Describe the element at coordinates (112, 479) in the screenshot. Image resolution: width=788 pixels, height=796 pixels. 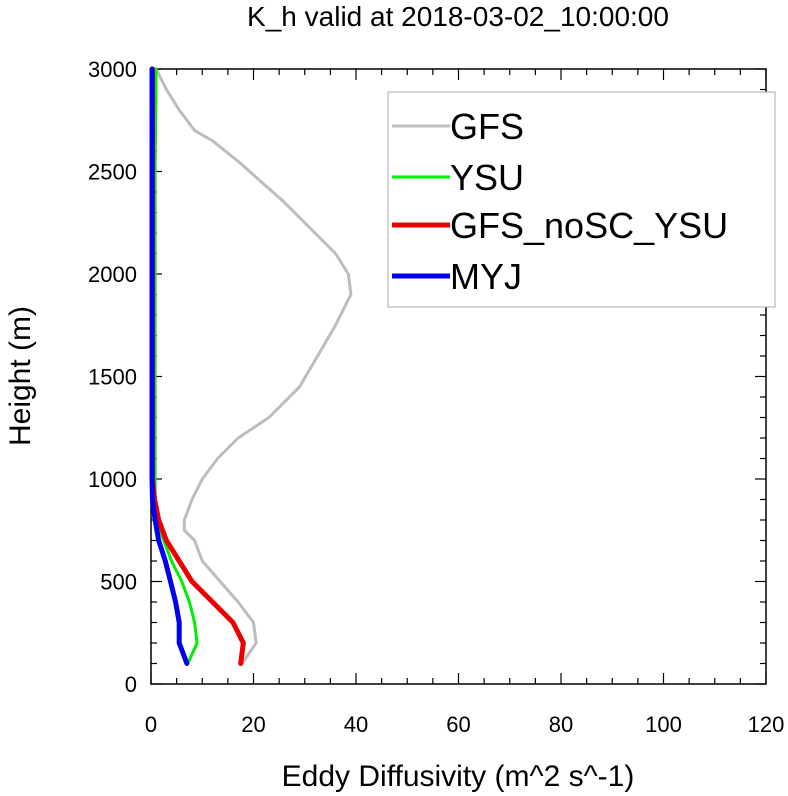
I see `y-tick-label: 1000` at that location.